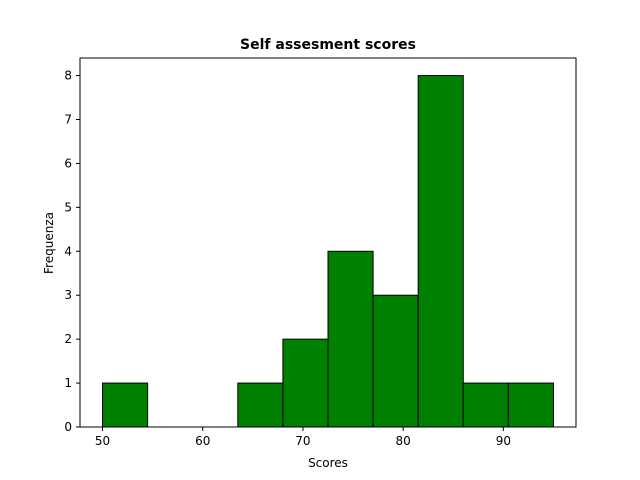  Describe the element at coordinates (202, 441) in the screenshot. I see `x-tick-label: 60` at that location.